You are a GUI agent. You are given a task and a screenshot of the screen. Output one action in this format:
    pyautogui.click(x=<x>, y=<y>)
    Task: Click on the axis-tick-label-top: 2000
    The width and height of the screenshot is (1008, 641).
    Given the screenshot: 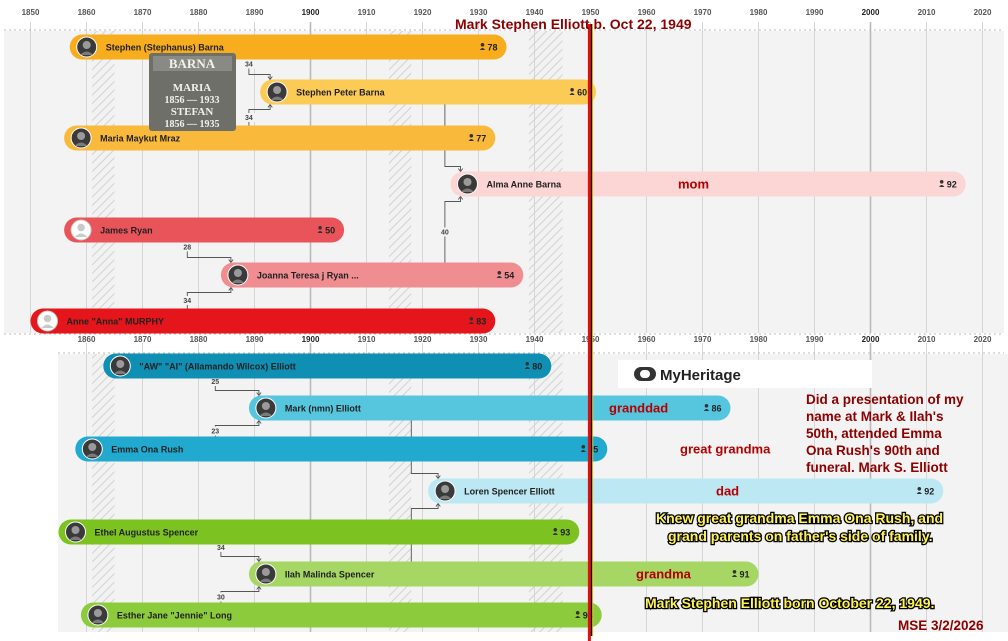 What is the action you would take?
    pyautogui.click(x=871, y=12)
    